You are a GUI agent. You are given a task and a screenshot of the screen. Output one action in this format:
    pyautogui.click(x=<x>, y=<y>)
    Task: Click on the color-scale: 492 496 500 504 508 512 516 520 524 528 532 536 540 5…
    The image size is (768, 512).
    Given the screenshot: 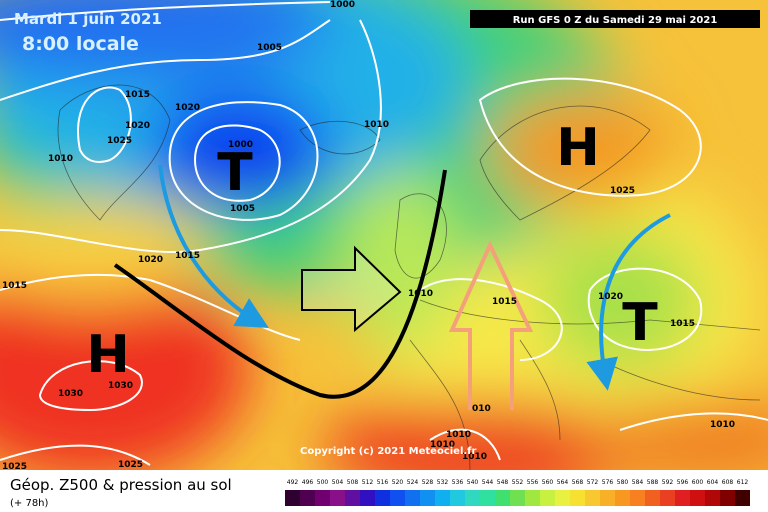 What is the action you would take?
    pyautogui.click(x=517, y=492)
    